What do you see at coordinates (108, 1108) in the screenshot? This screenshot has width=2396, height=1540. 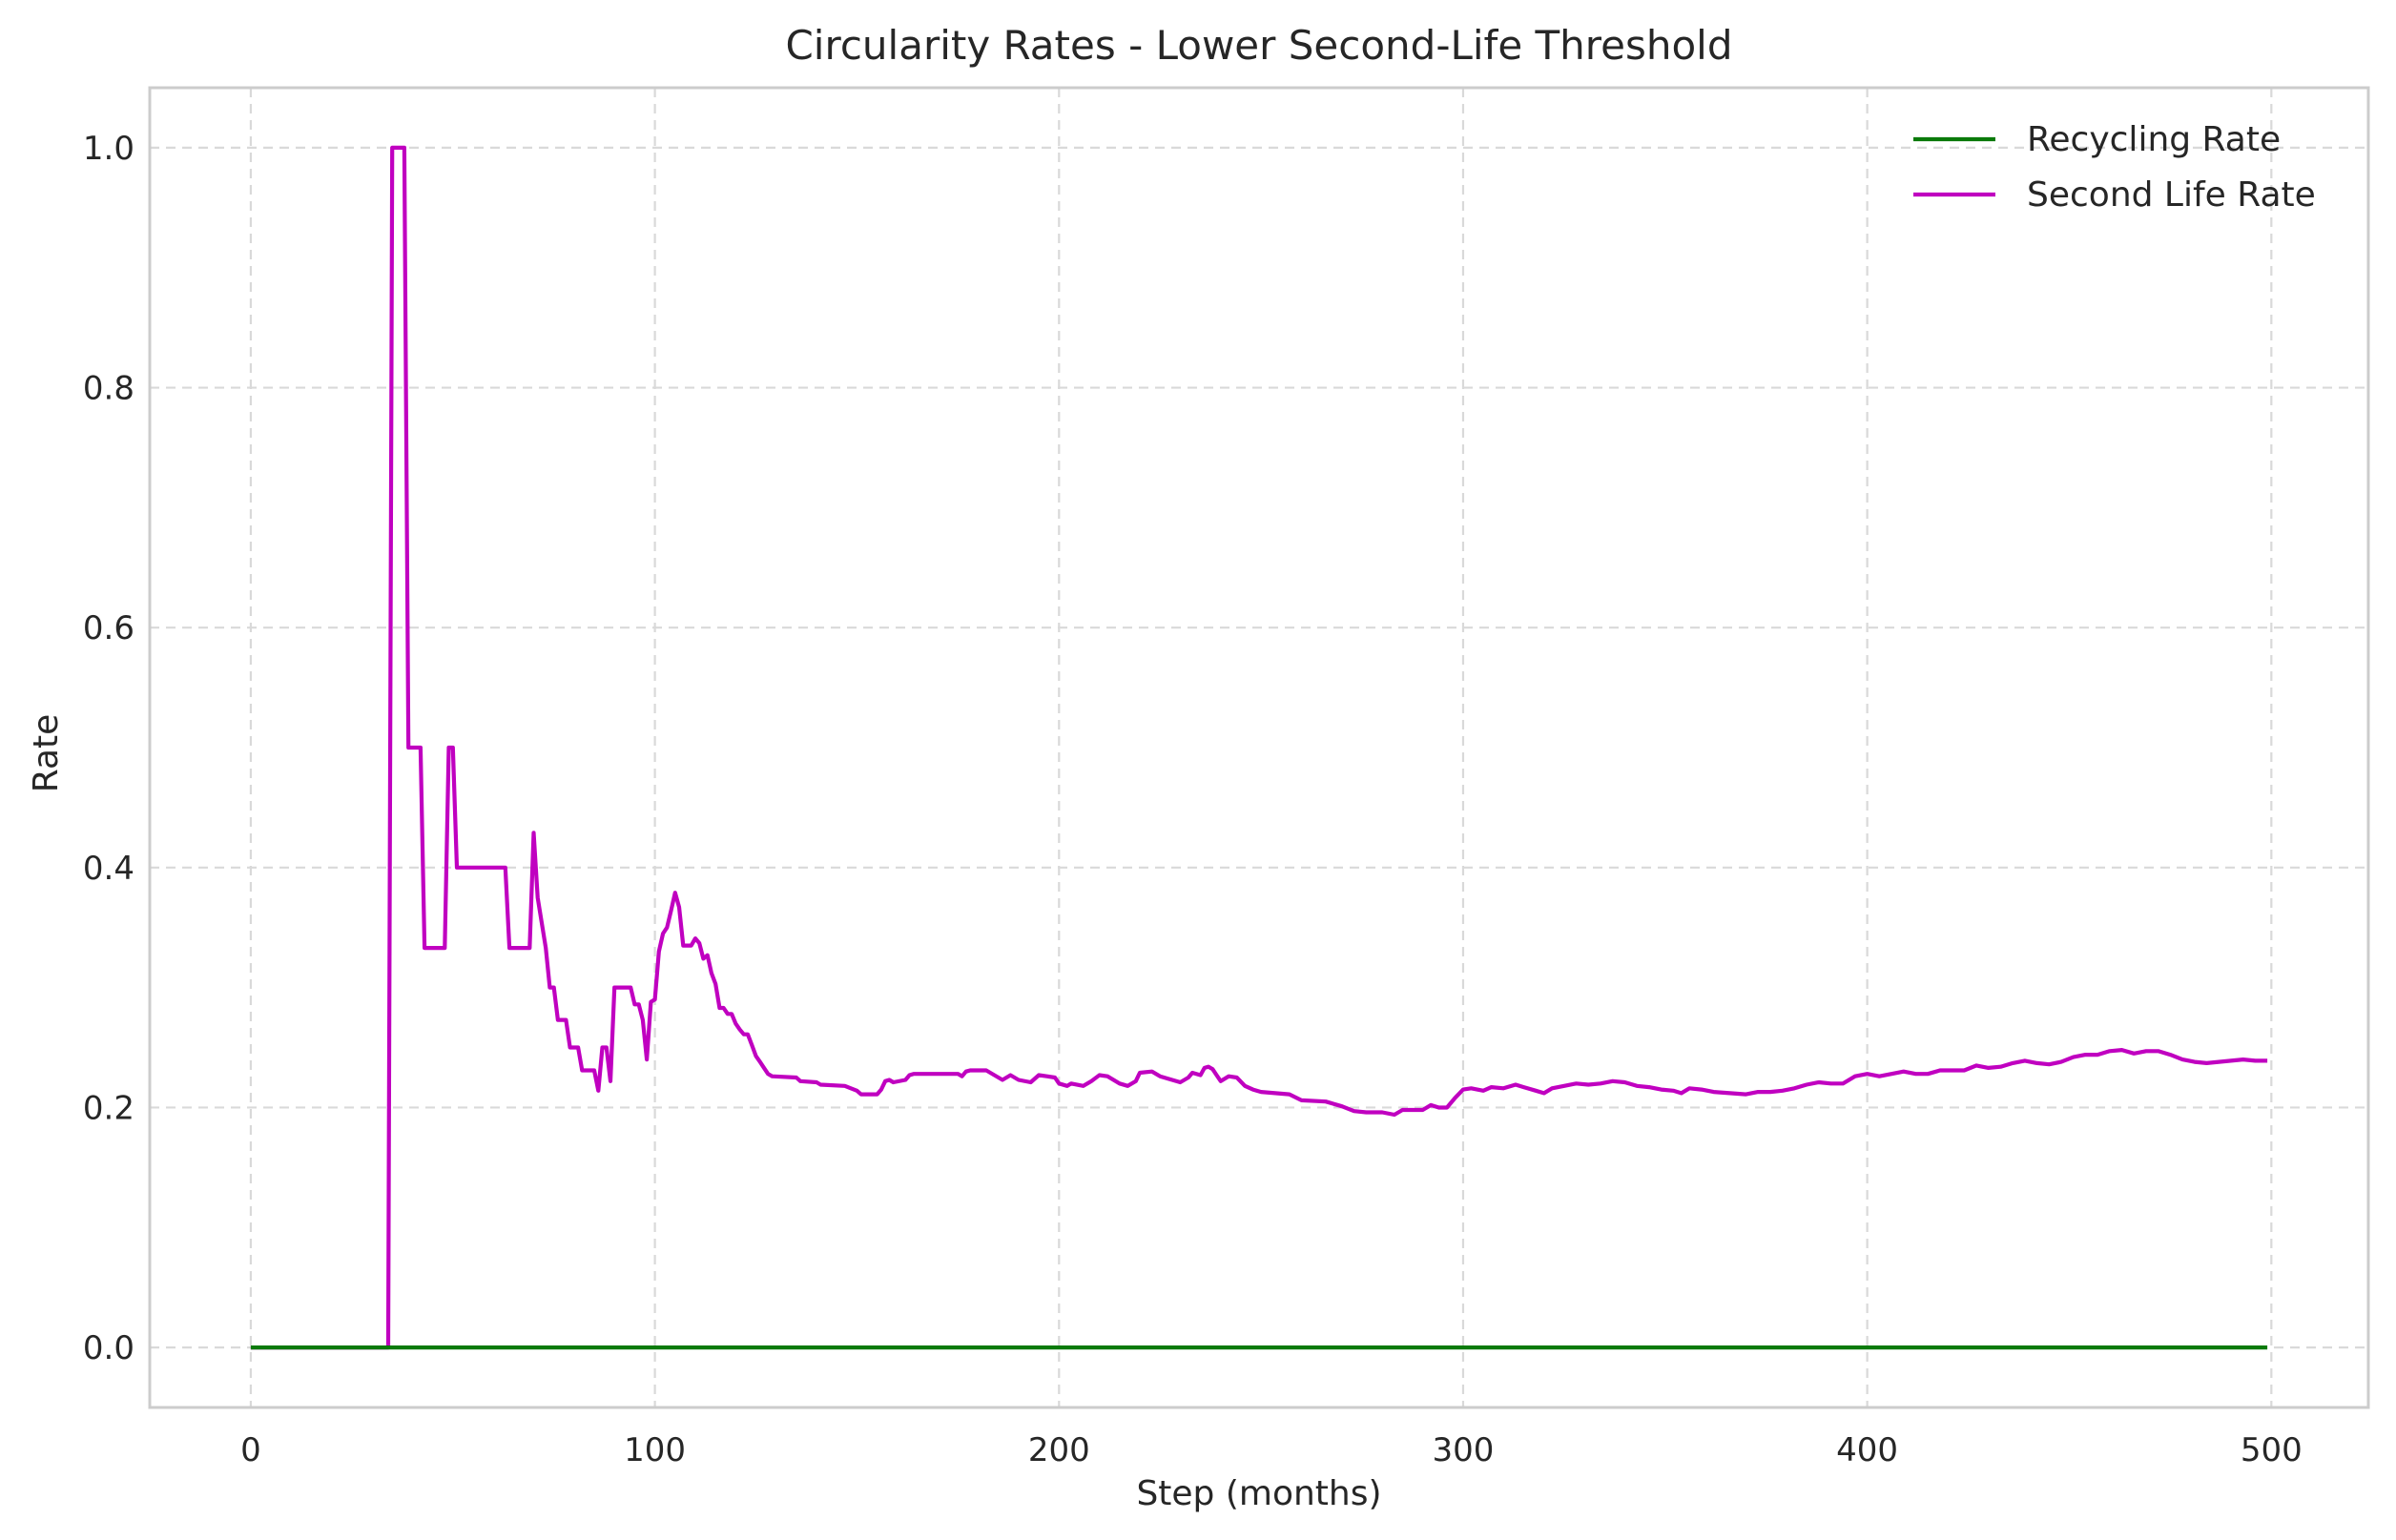 I see `y-tick-label: 0.2` at bounding box center [108, 1108].